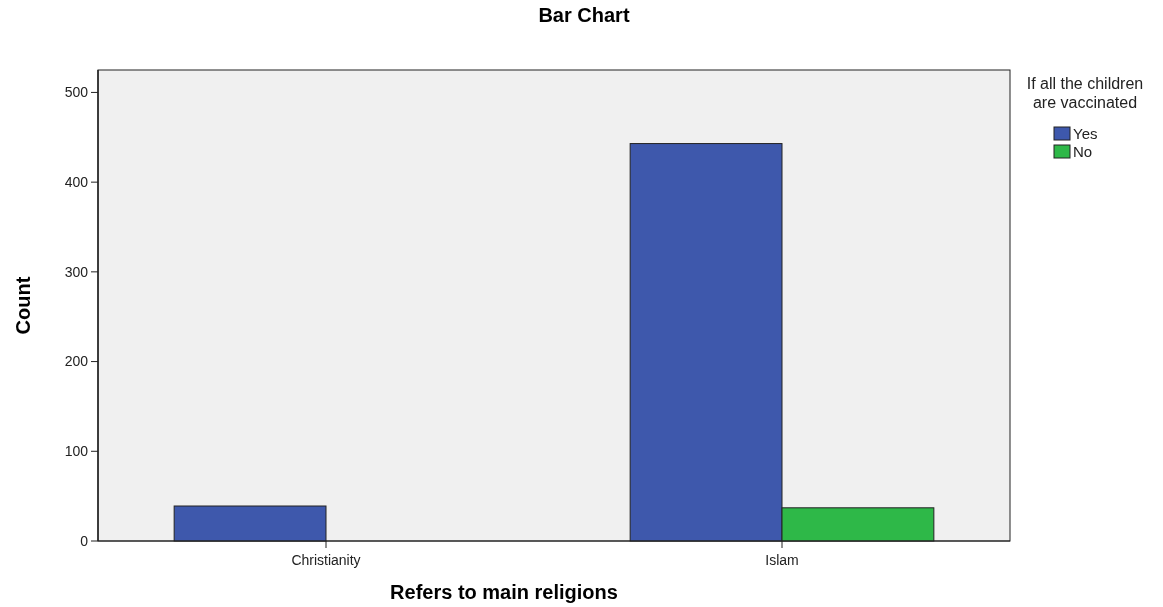  I want to click on legend-label: Yes, so click(1085, 133).